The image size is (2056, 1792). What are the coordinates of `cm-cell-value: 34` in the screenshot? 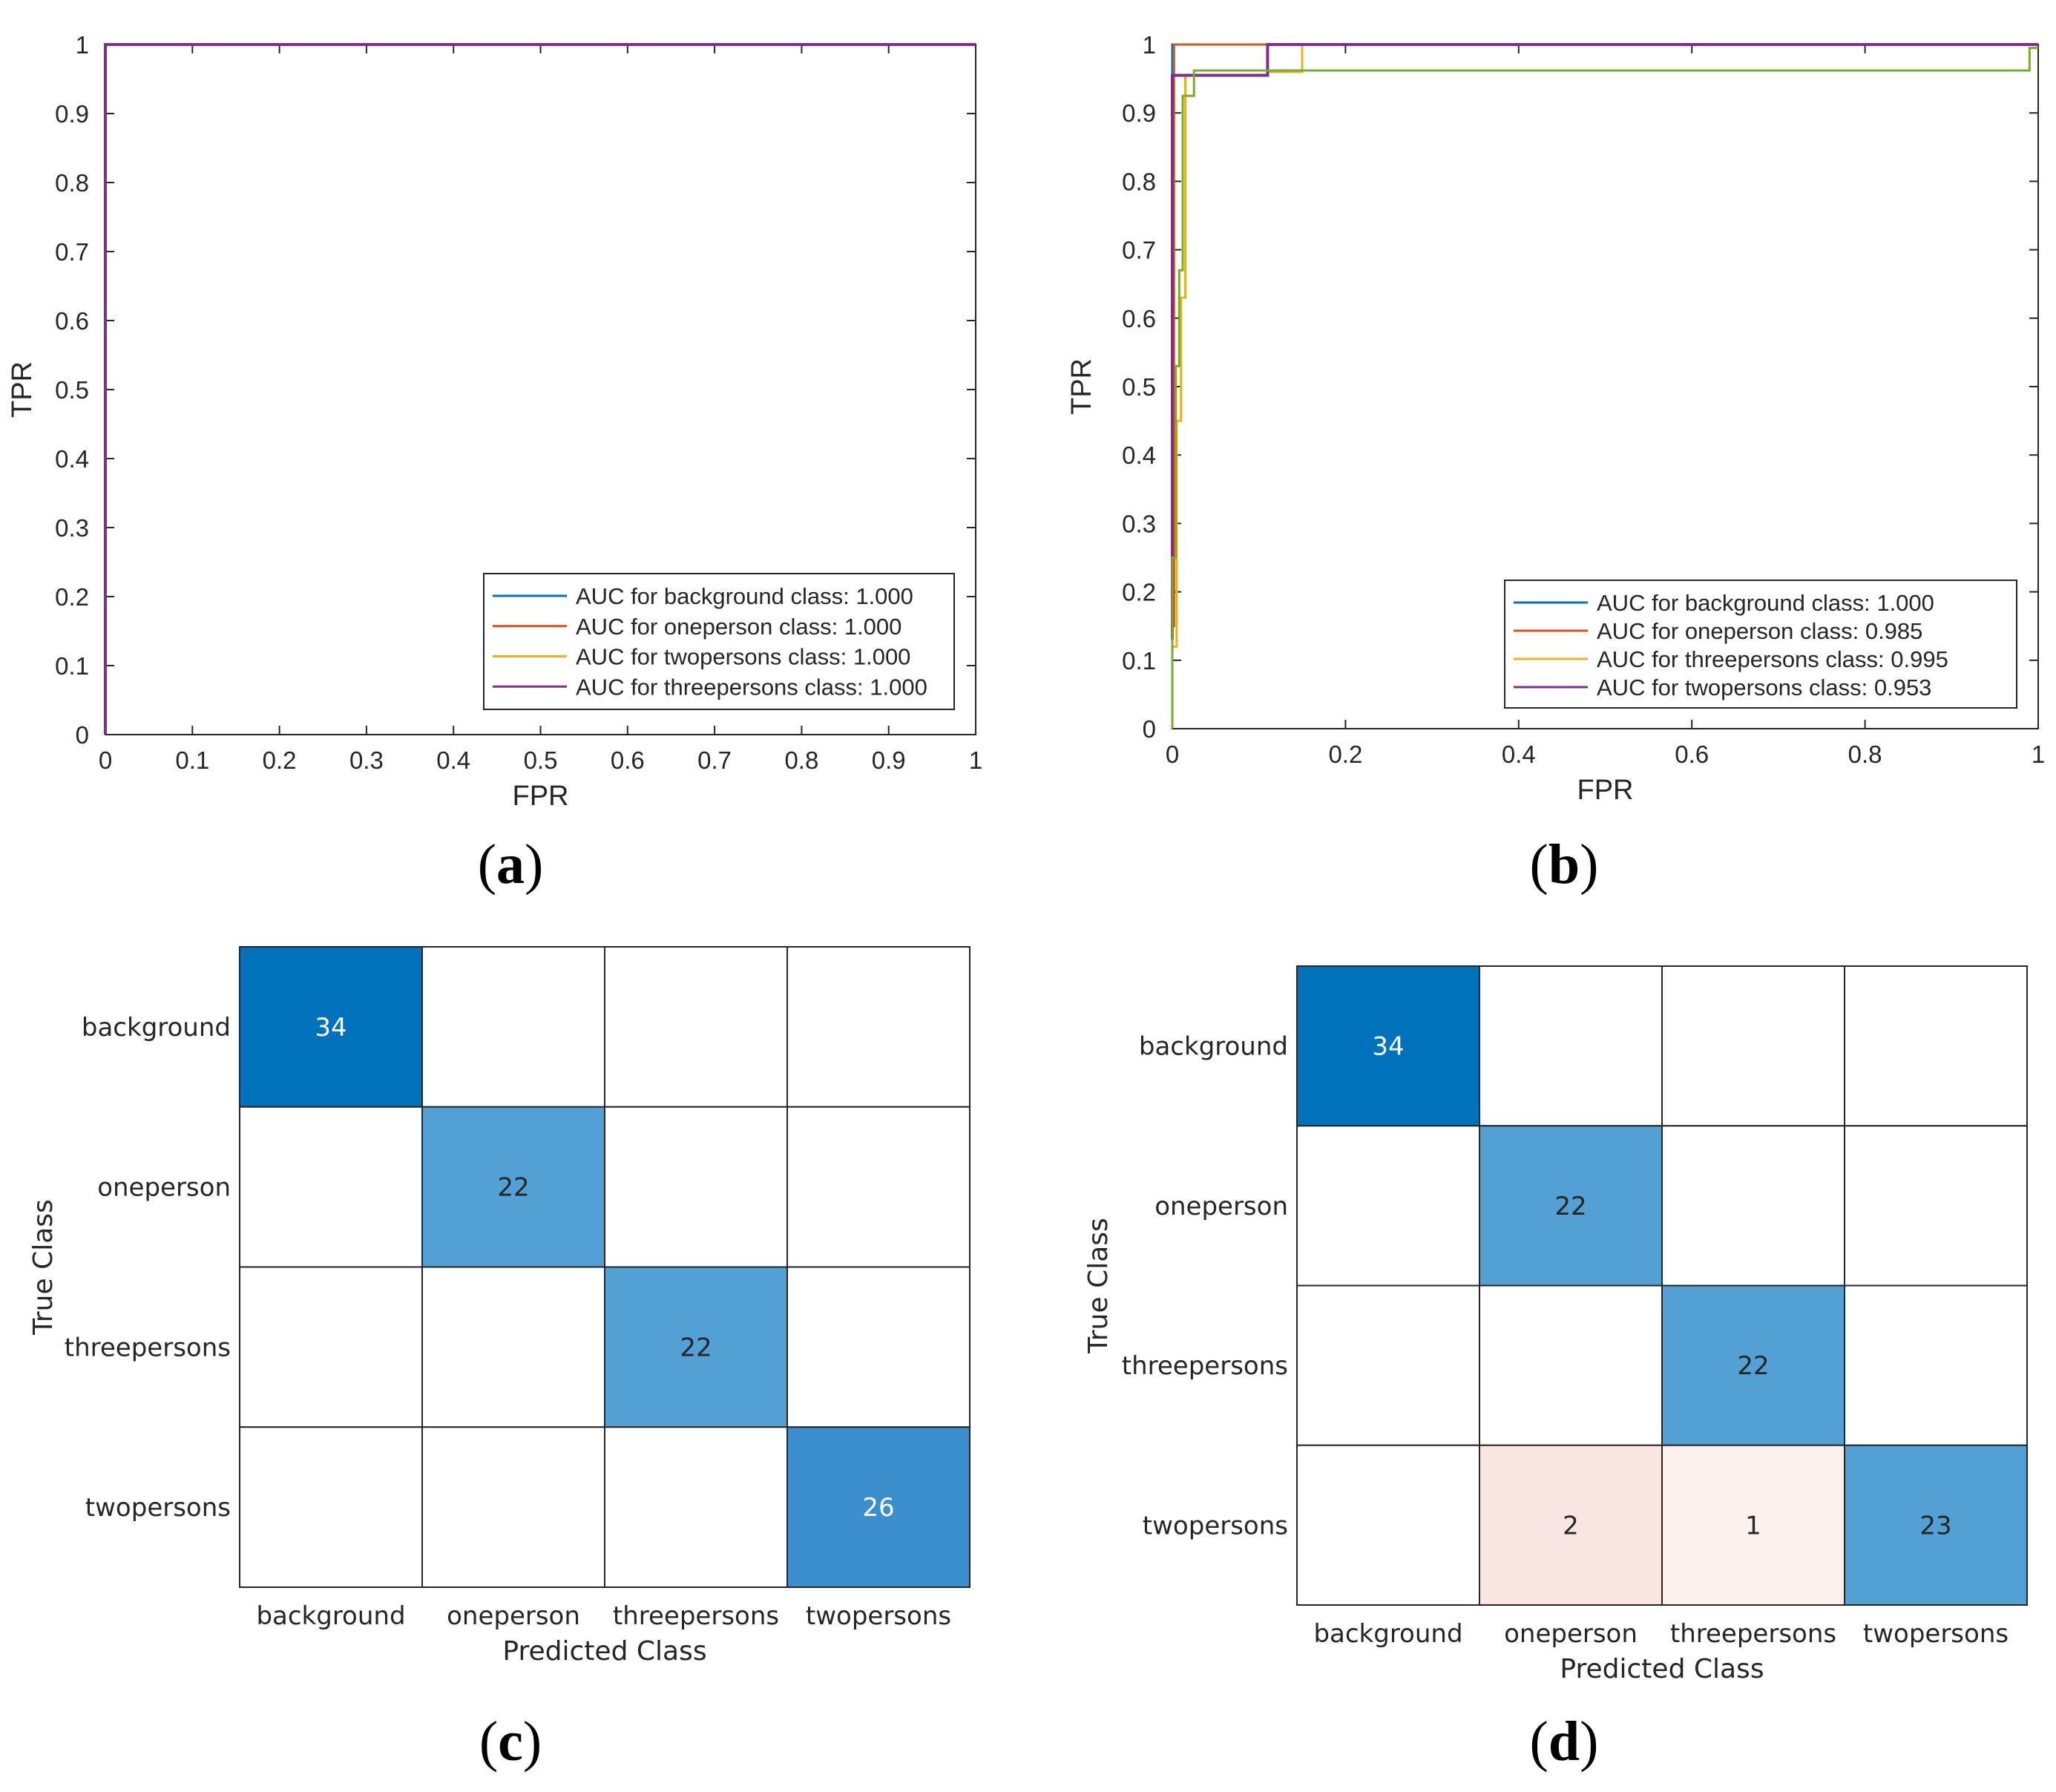 It's located at (331, 1028).